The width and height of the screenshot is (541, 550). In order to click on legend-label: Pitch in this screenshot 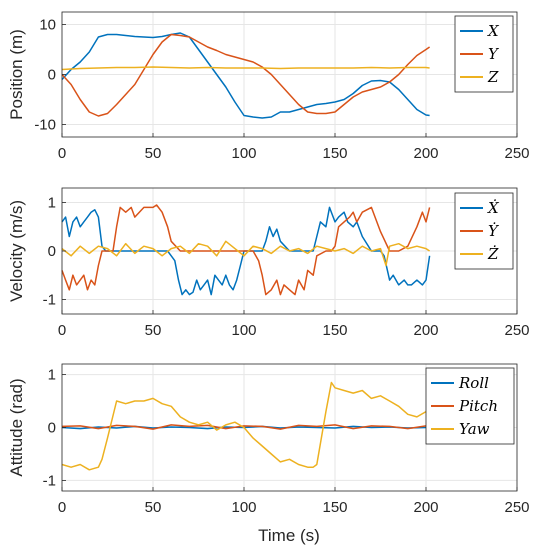, I will do `click(478, 406)`.